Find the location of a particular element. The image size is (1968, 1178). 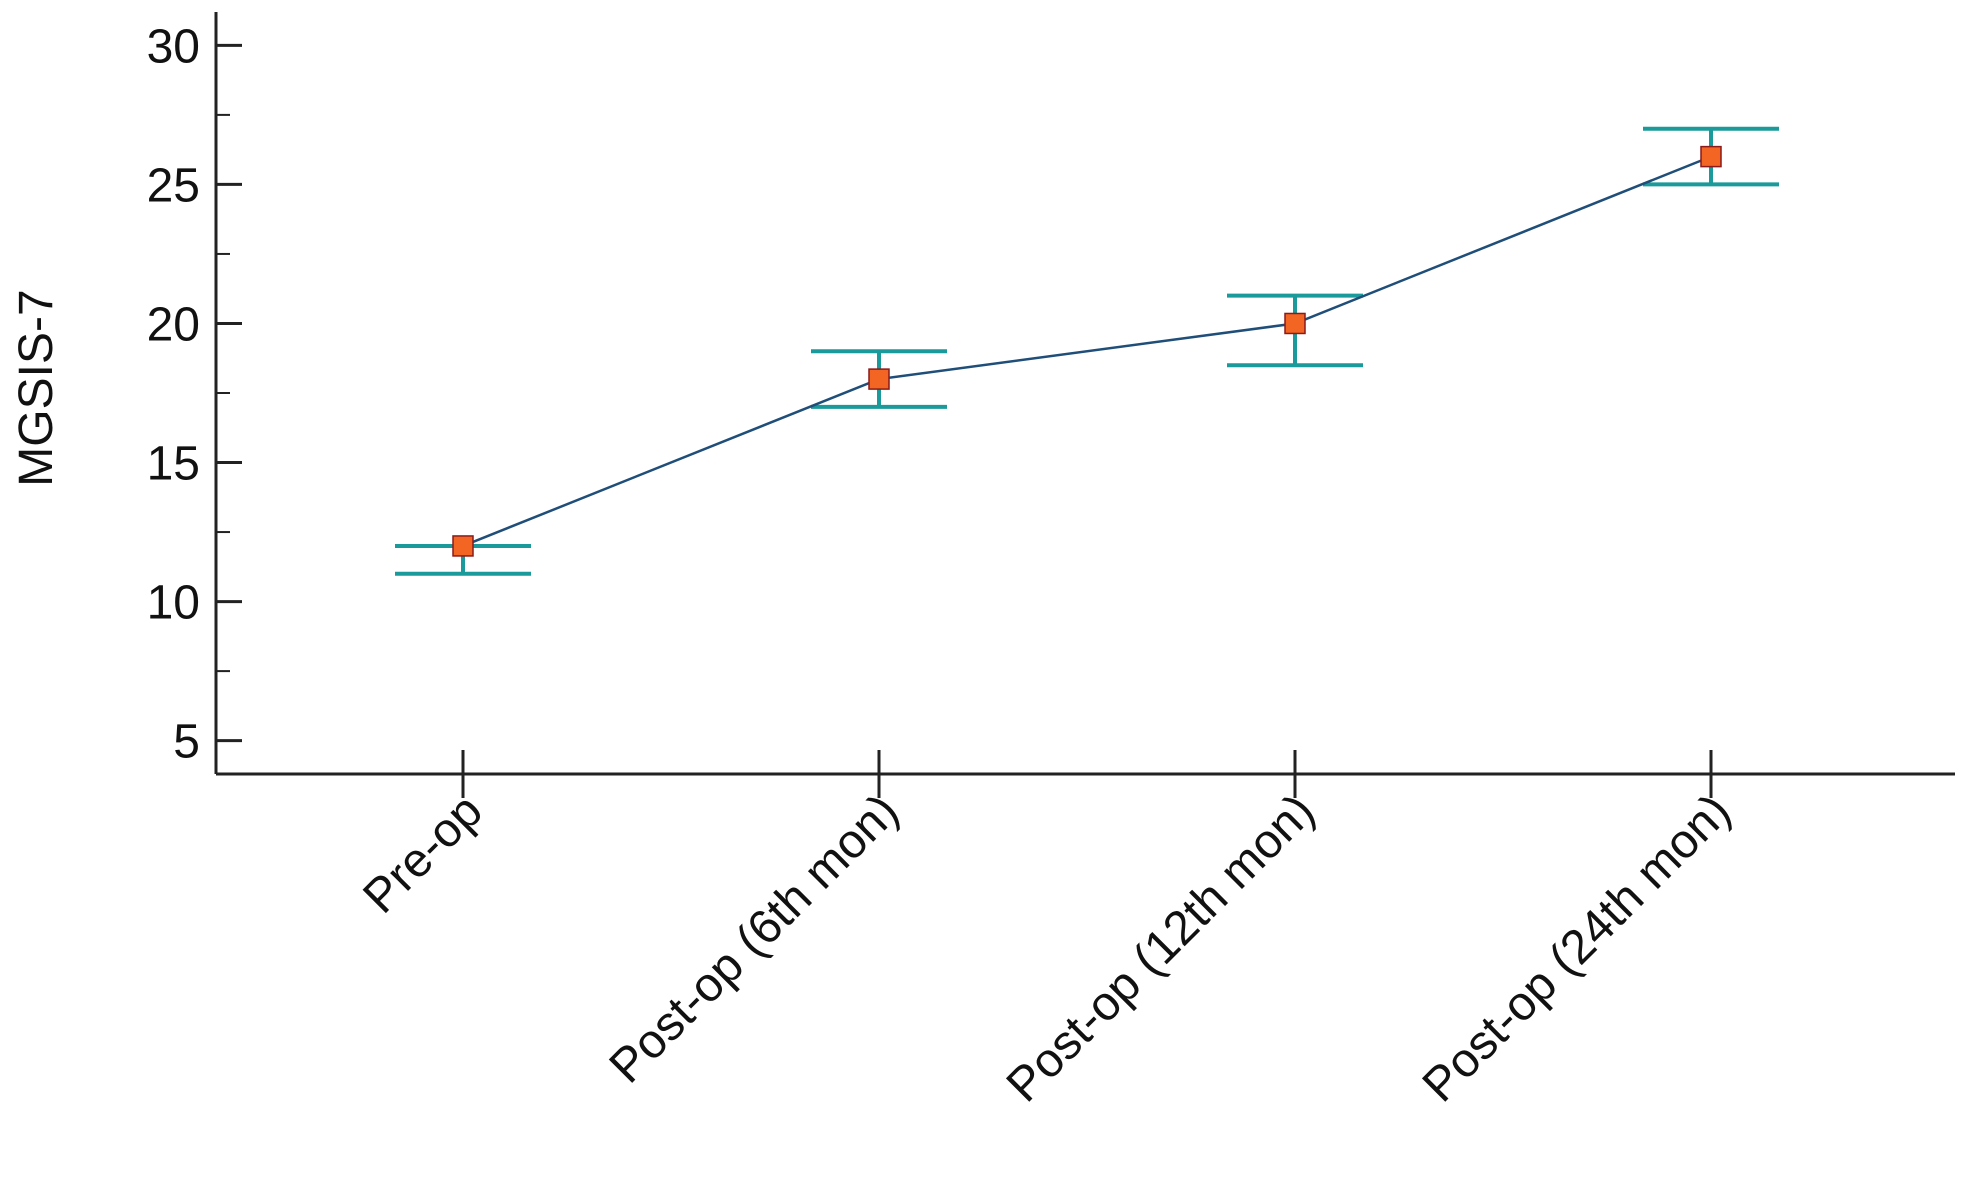

y-tick-label: 20 is located at coordinates (173, 324).